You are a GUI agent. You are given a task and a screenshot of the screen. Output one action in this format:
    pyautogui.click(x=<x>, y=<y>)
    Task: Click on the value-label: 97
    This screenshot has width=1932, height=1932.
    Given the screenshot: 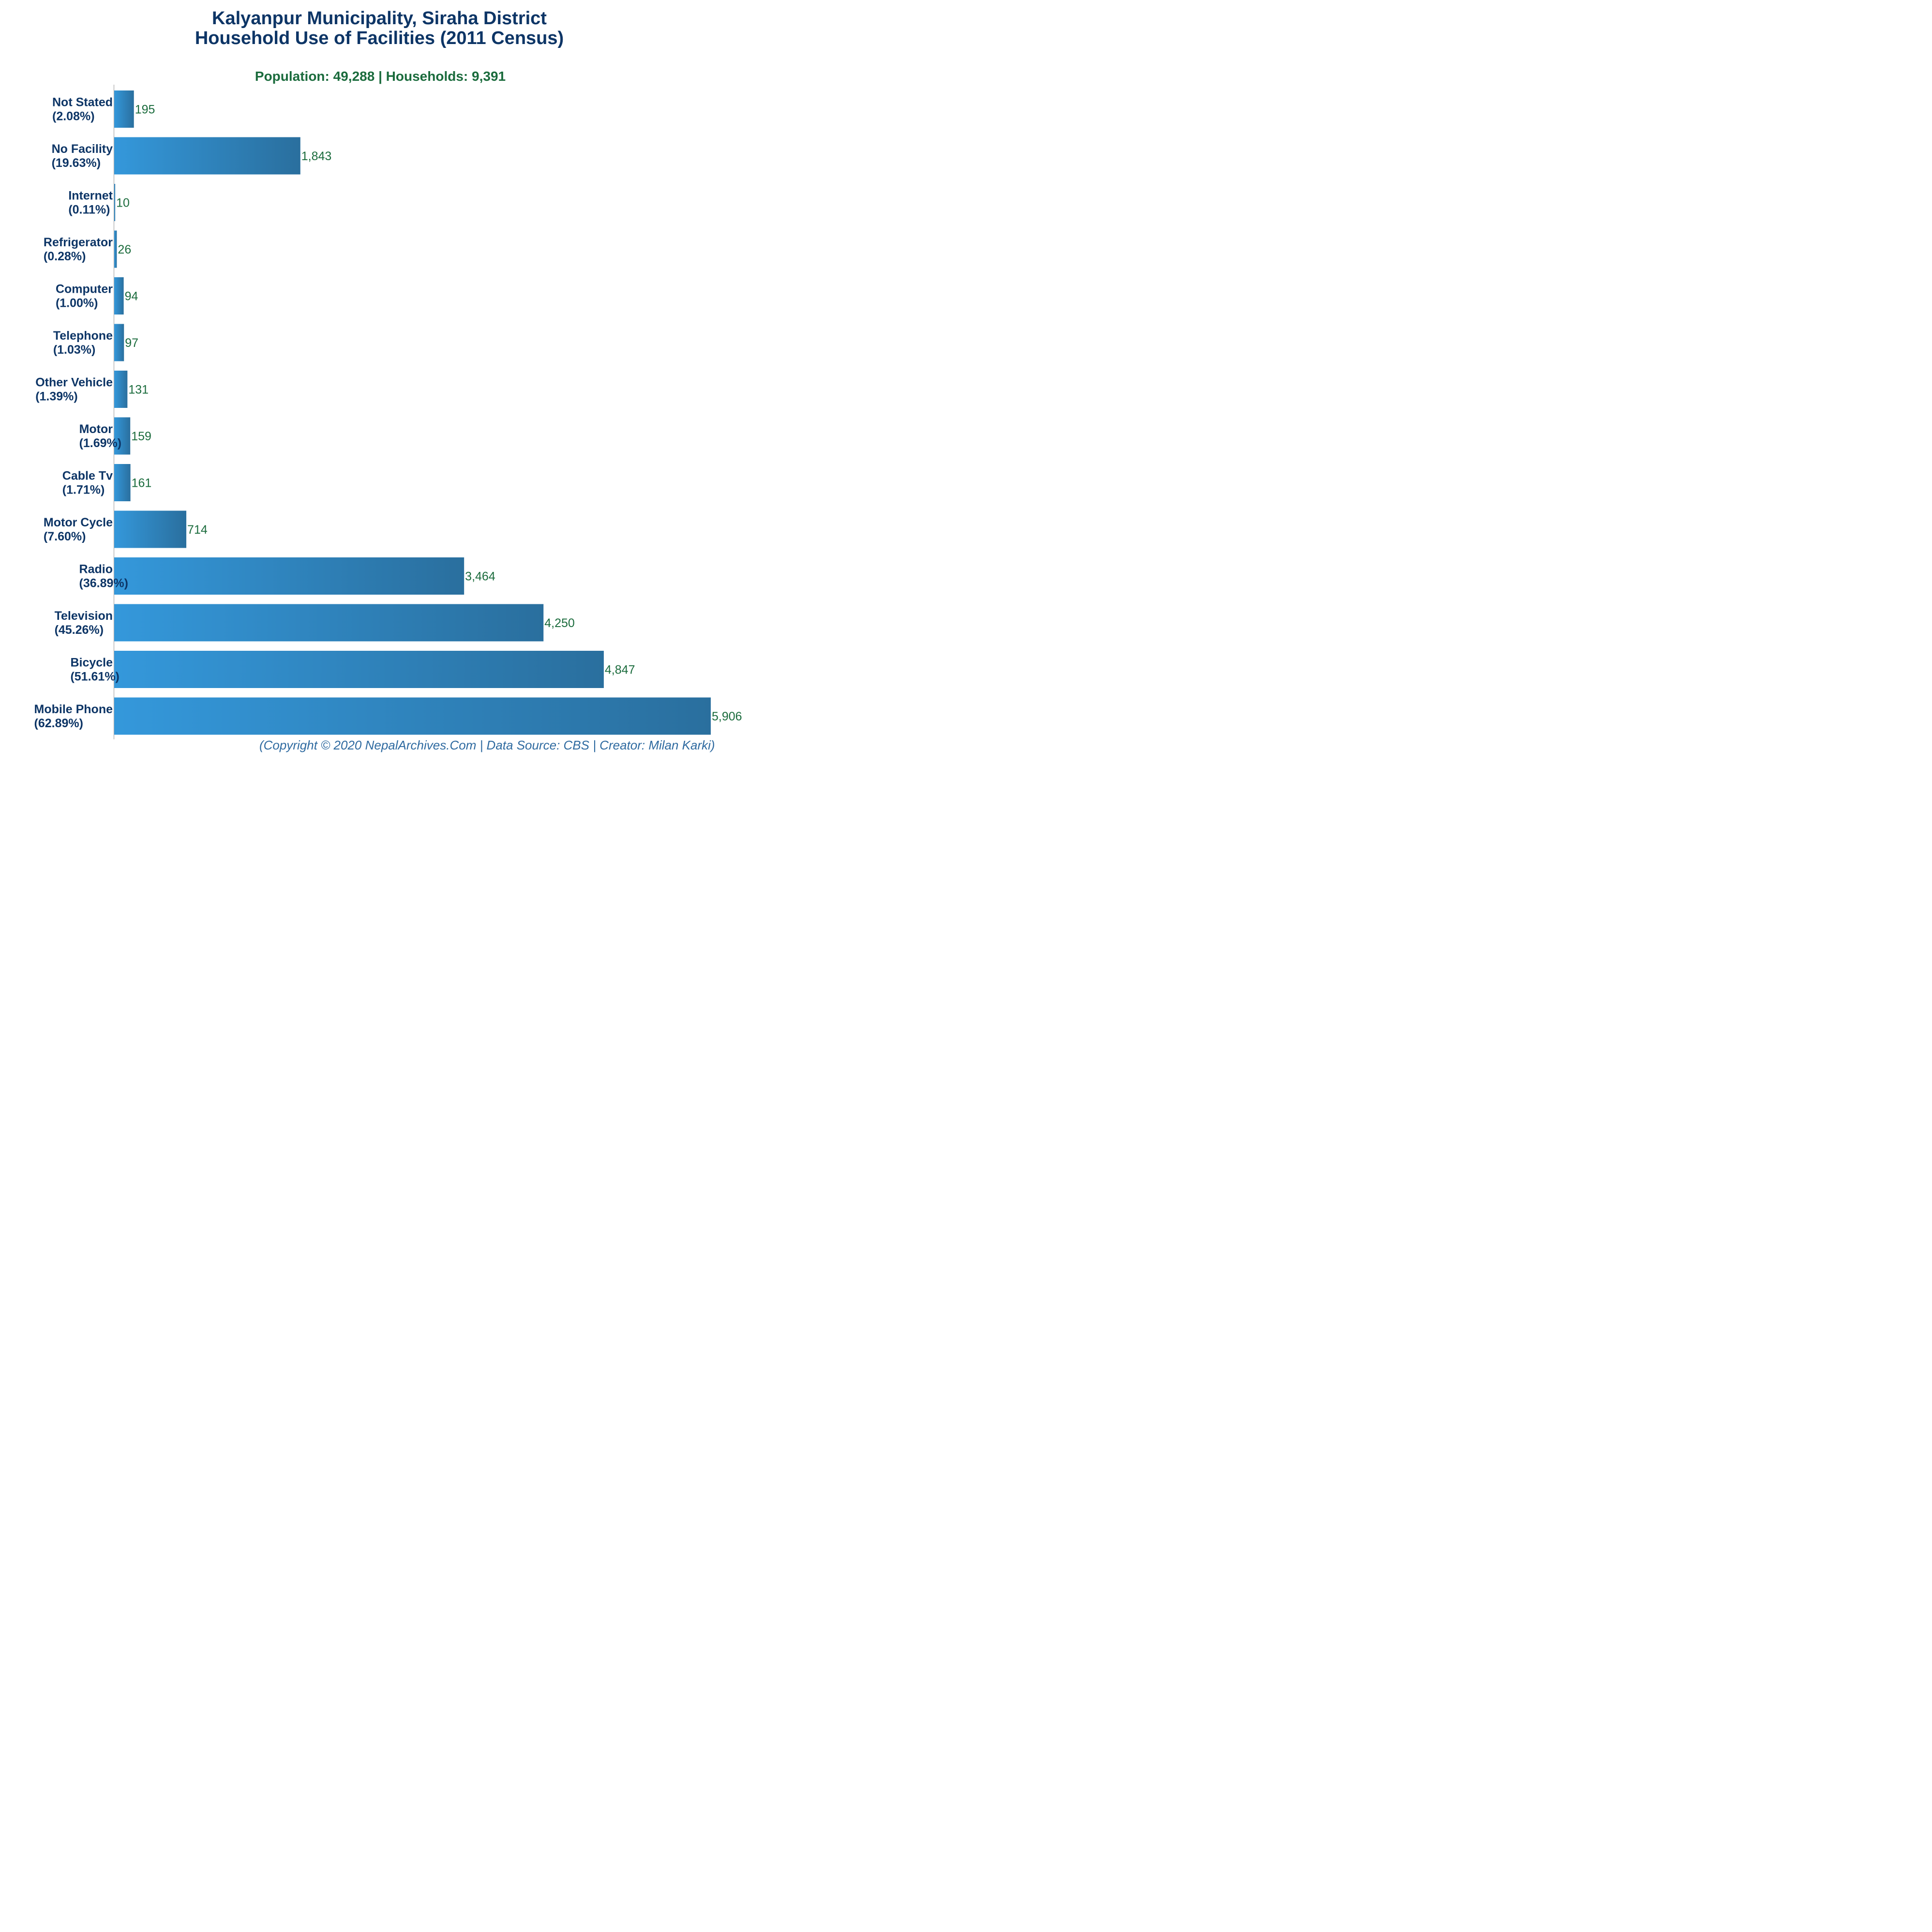 What is the action you would take?
    pyautogui.click(x=131, y=343)
    